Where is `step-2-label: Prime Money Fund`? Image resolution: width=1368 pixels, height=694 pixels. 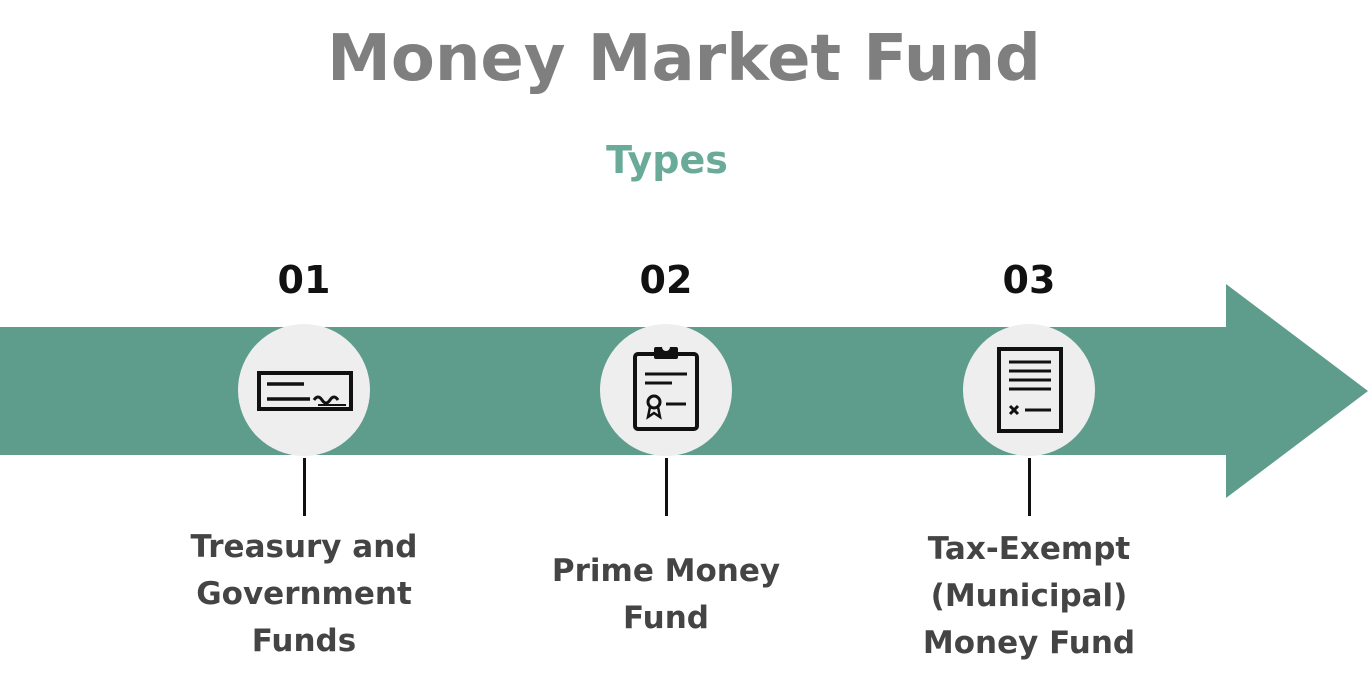 step-2-label: Prime Money Fund is located at coordinates (666, 595).